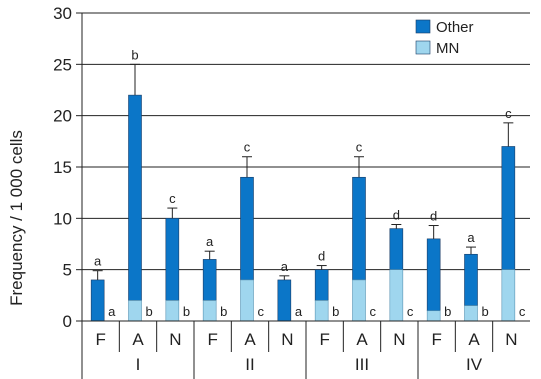  What do you see at coordinates (67, 321) in the screenshot?
I see `y-tick-label: 0` at bounding box center [67, 321].